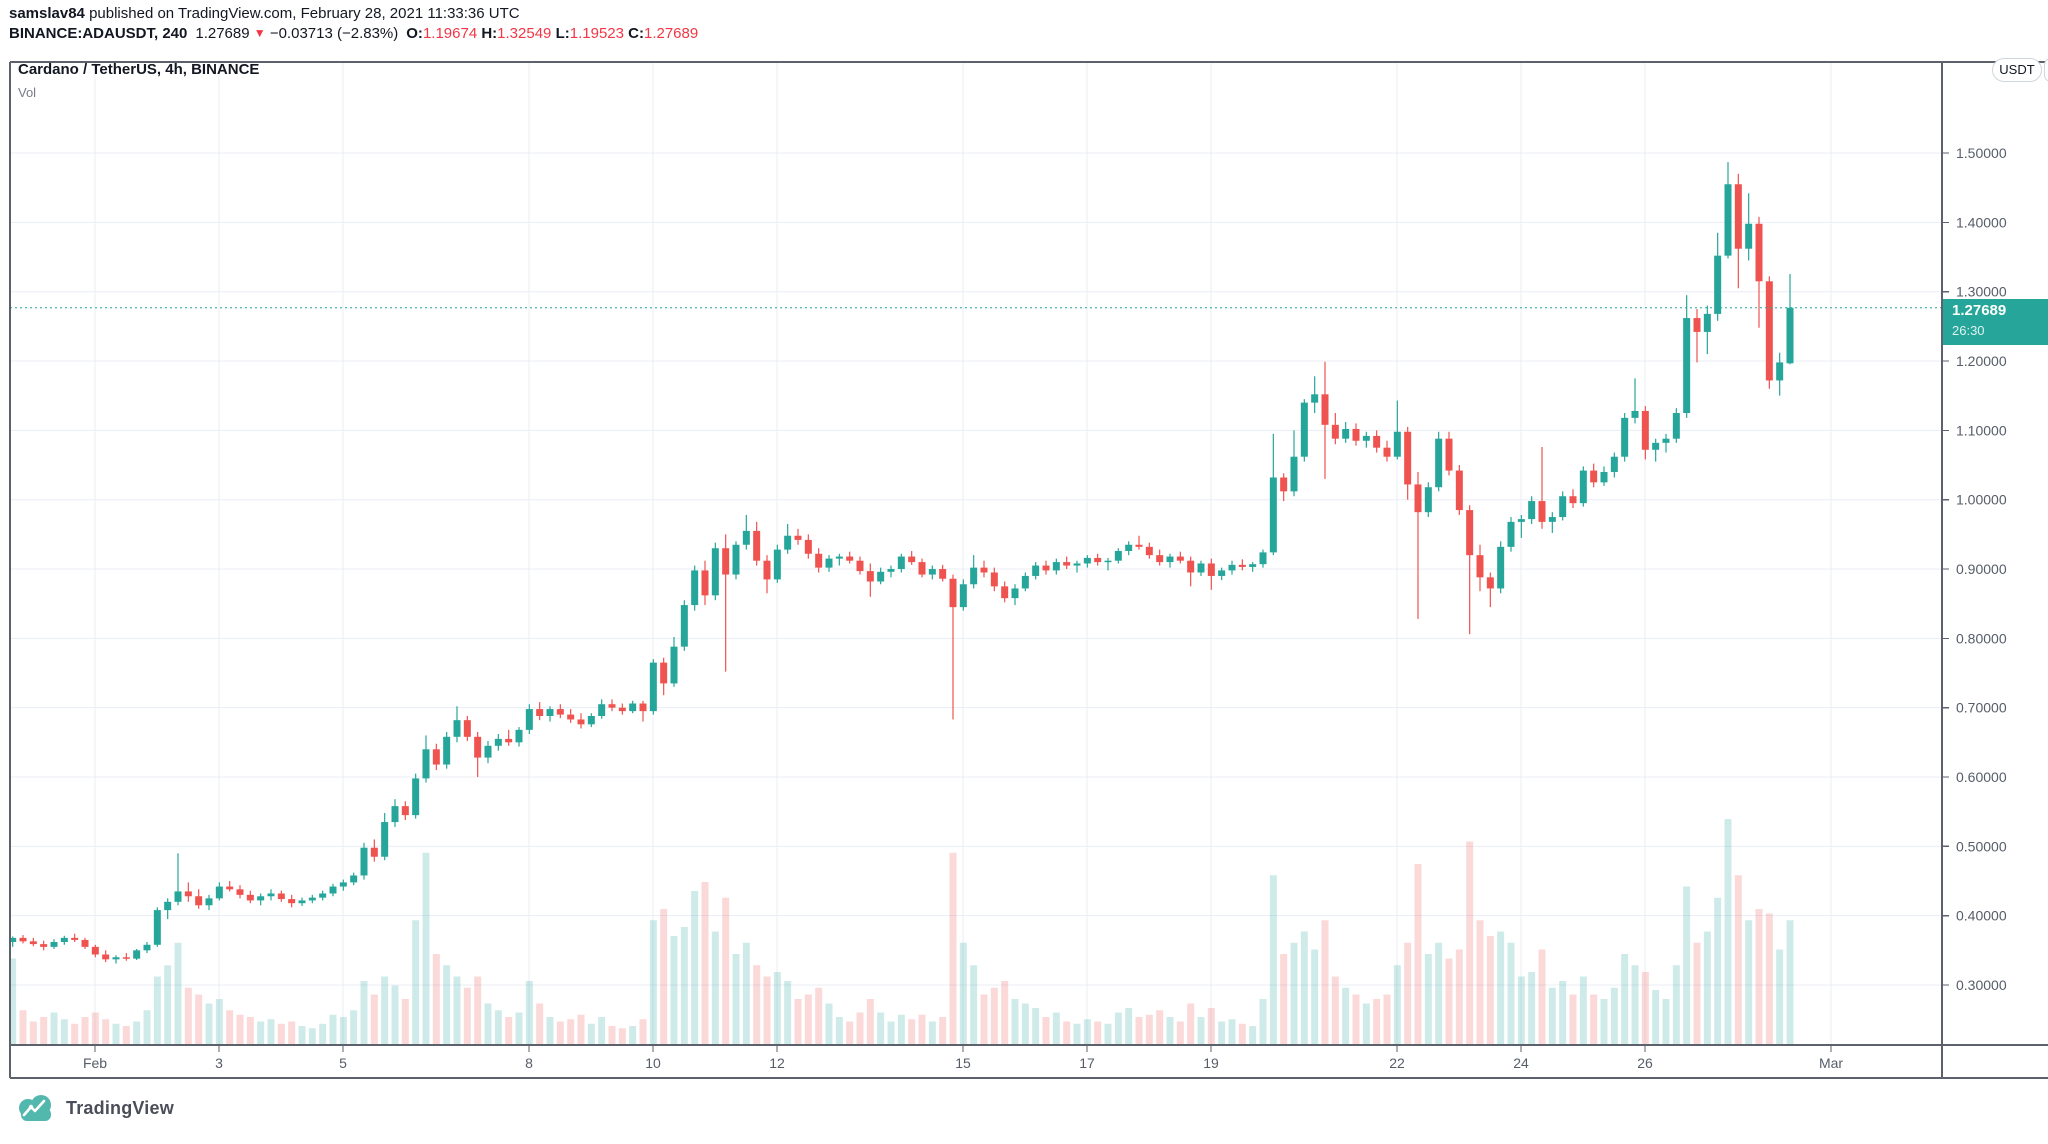  What do you see at coordinates (95, 1108) in the screenshot?
I see `tradingview-logo: TradingView` at bounding box center [95, 1108].